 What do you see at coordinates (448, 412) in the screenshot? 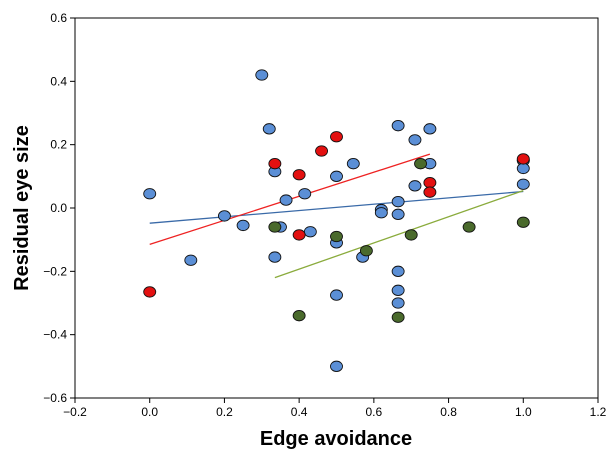
I see `x-tick-label: 0.8` at bounding box center [448, 412].